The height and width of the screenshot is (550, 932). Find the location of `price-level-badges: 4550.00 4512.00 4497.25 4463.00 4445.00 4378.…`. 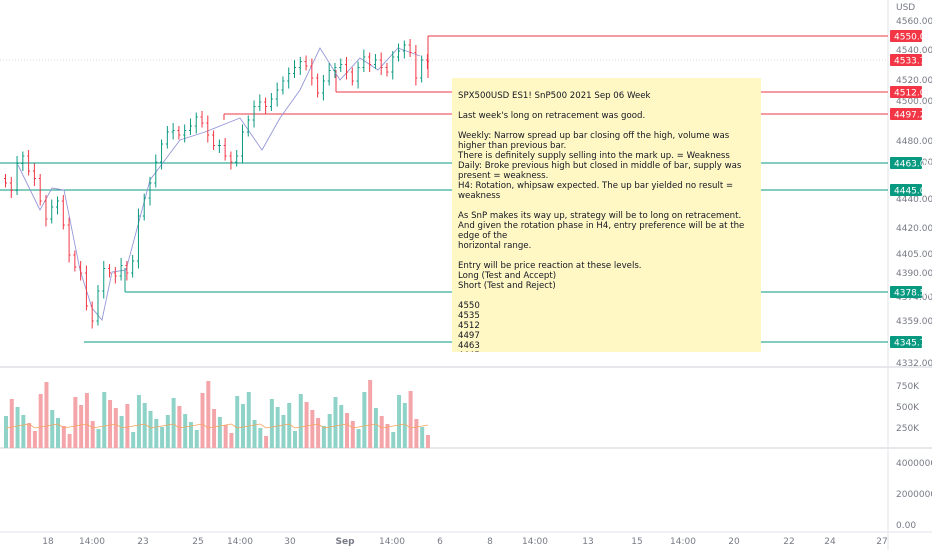

price-level-badges: 4550.00 4512.00 4497.25 4463.00 4445.00 4378.… is located at coordinates (910, 189).